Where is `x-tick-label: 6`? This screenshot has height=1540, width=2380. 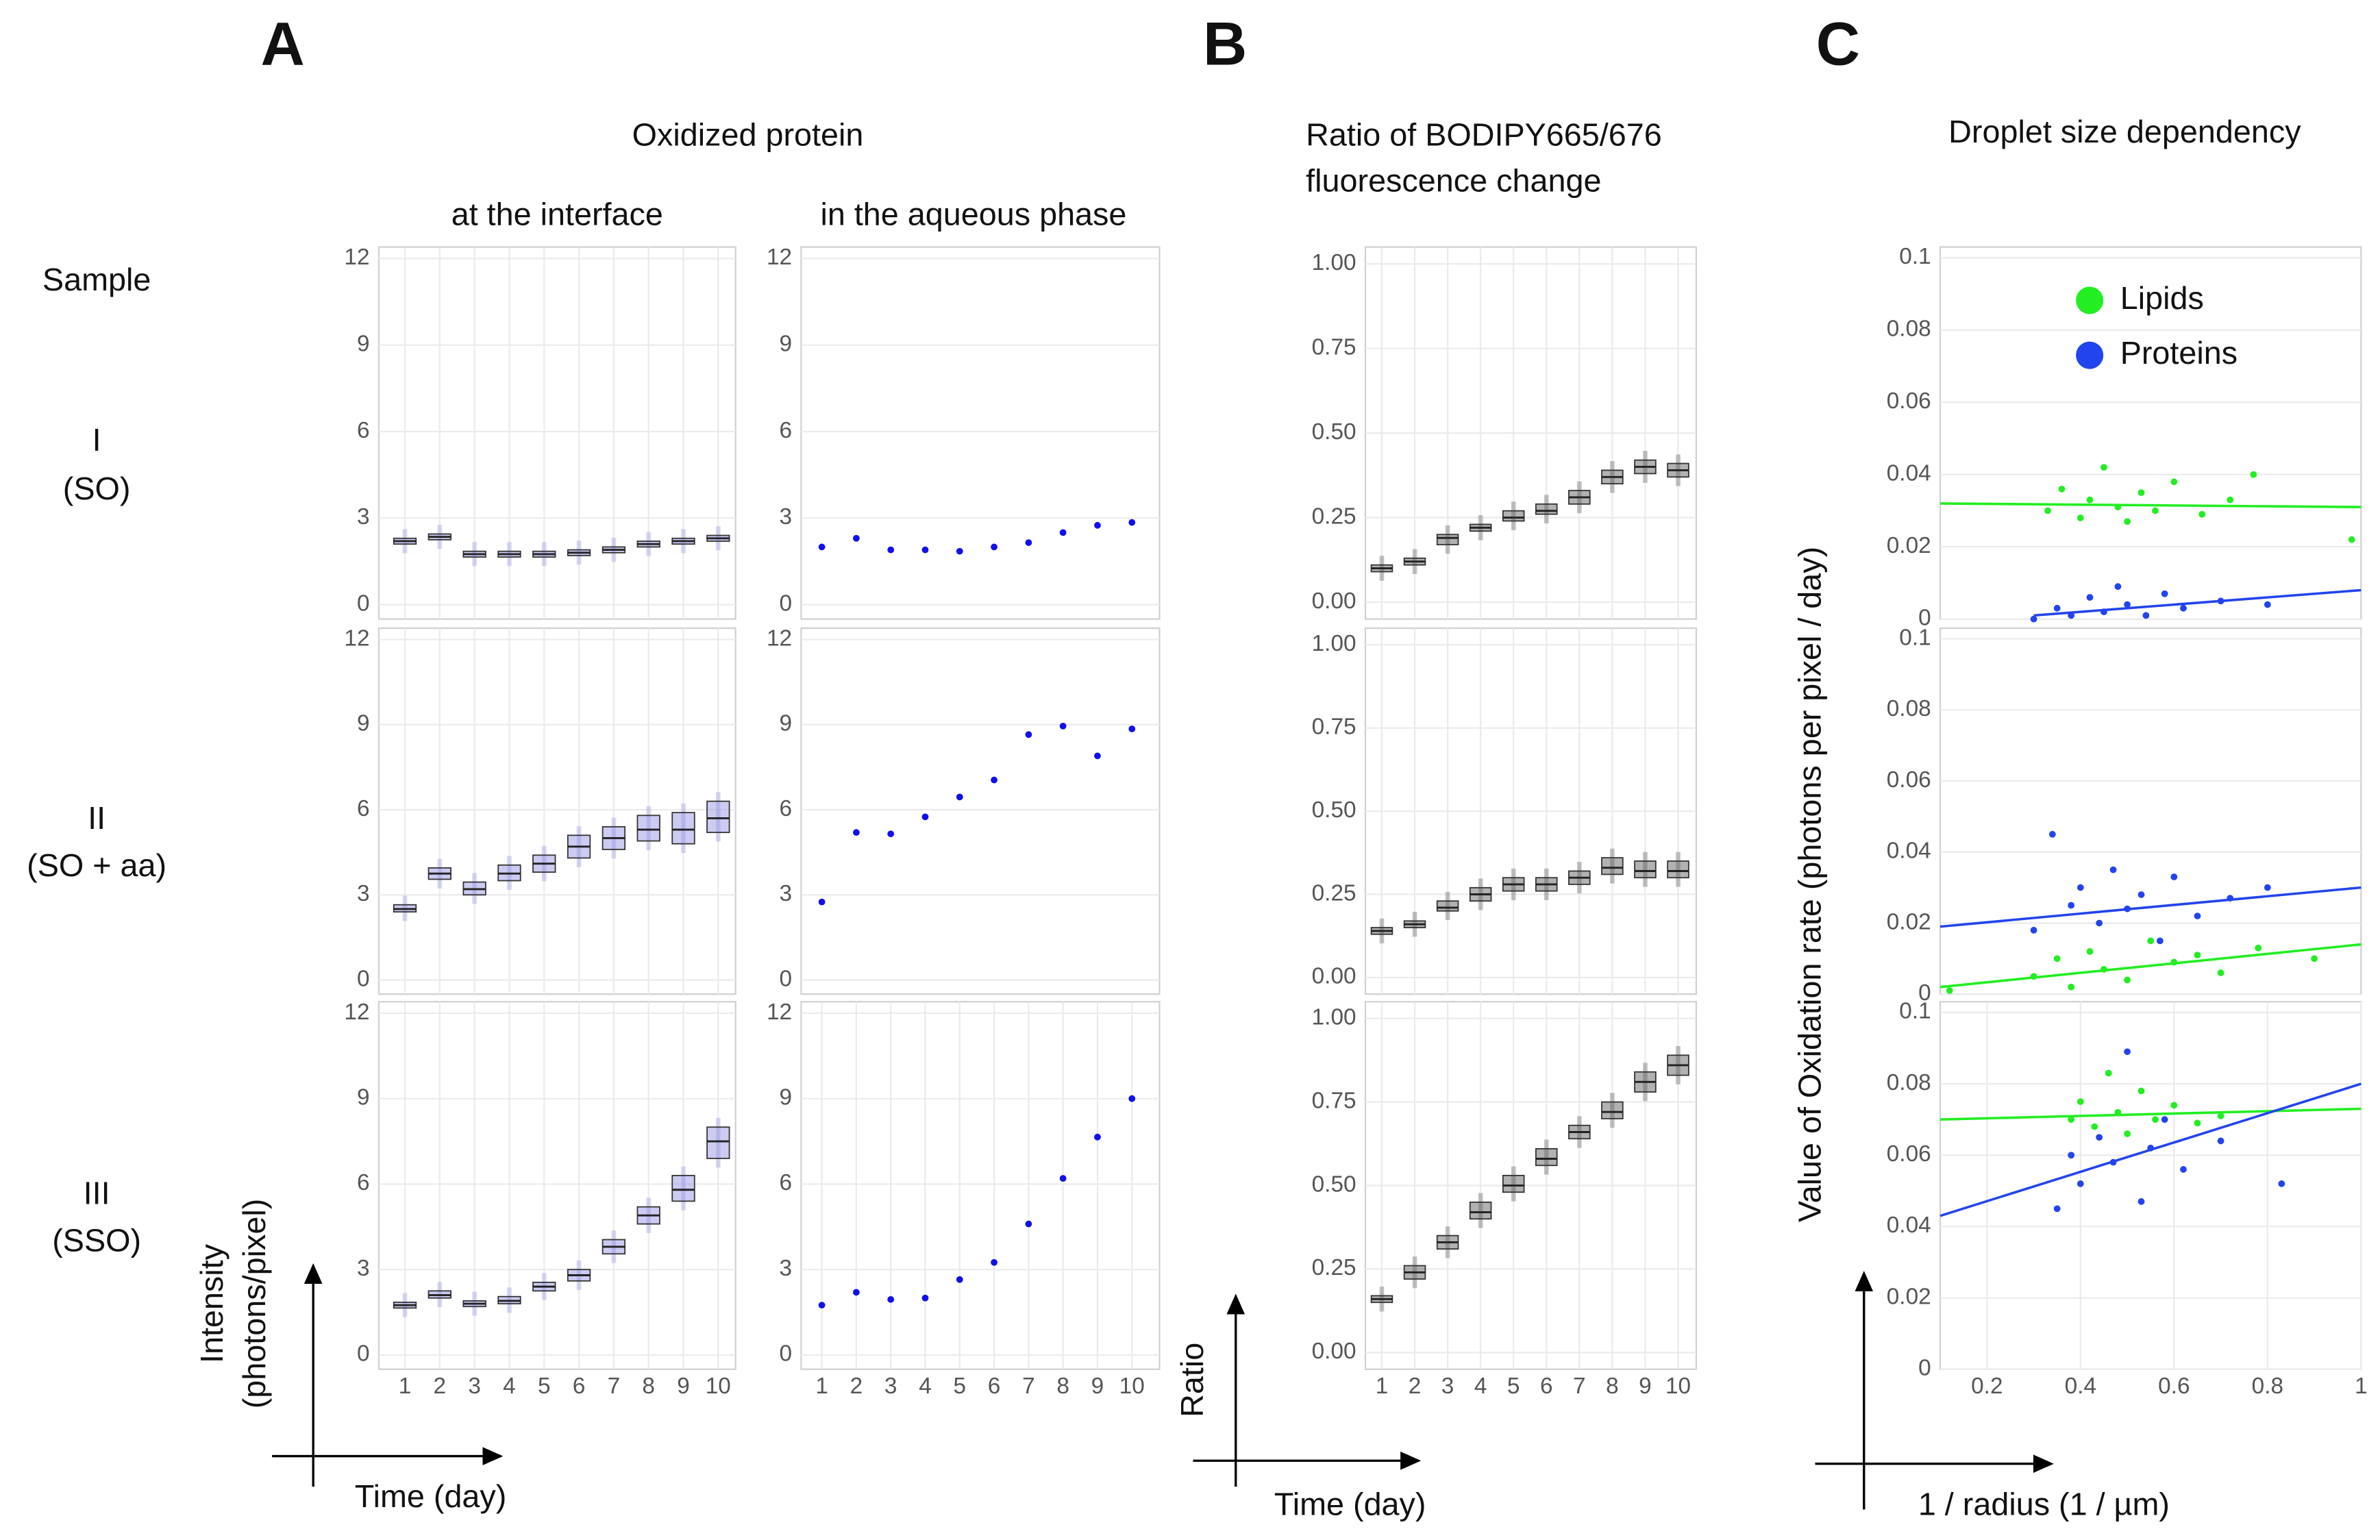
x-tick-label: 6 is located at coordinates (579, 1386).